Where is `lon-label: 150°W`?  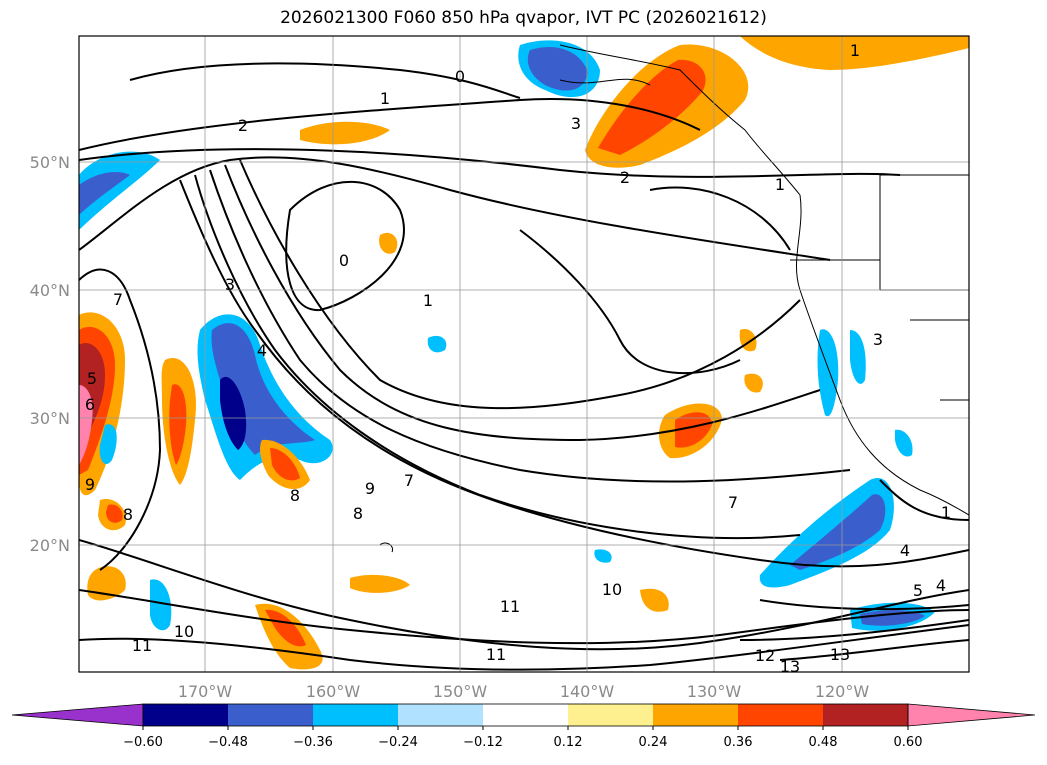 lon-label: 150°W is located at coordinates (460, 691).